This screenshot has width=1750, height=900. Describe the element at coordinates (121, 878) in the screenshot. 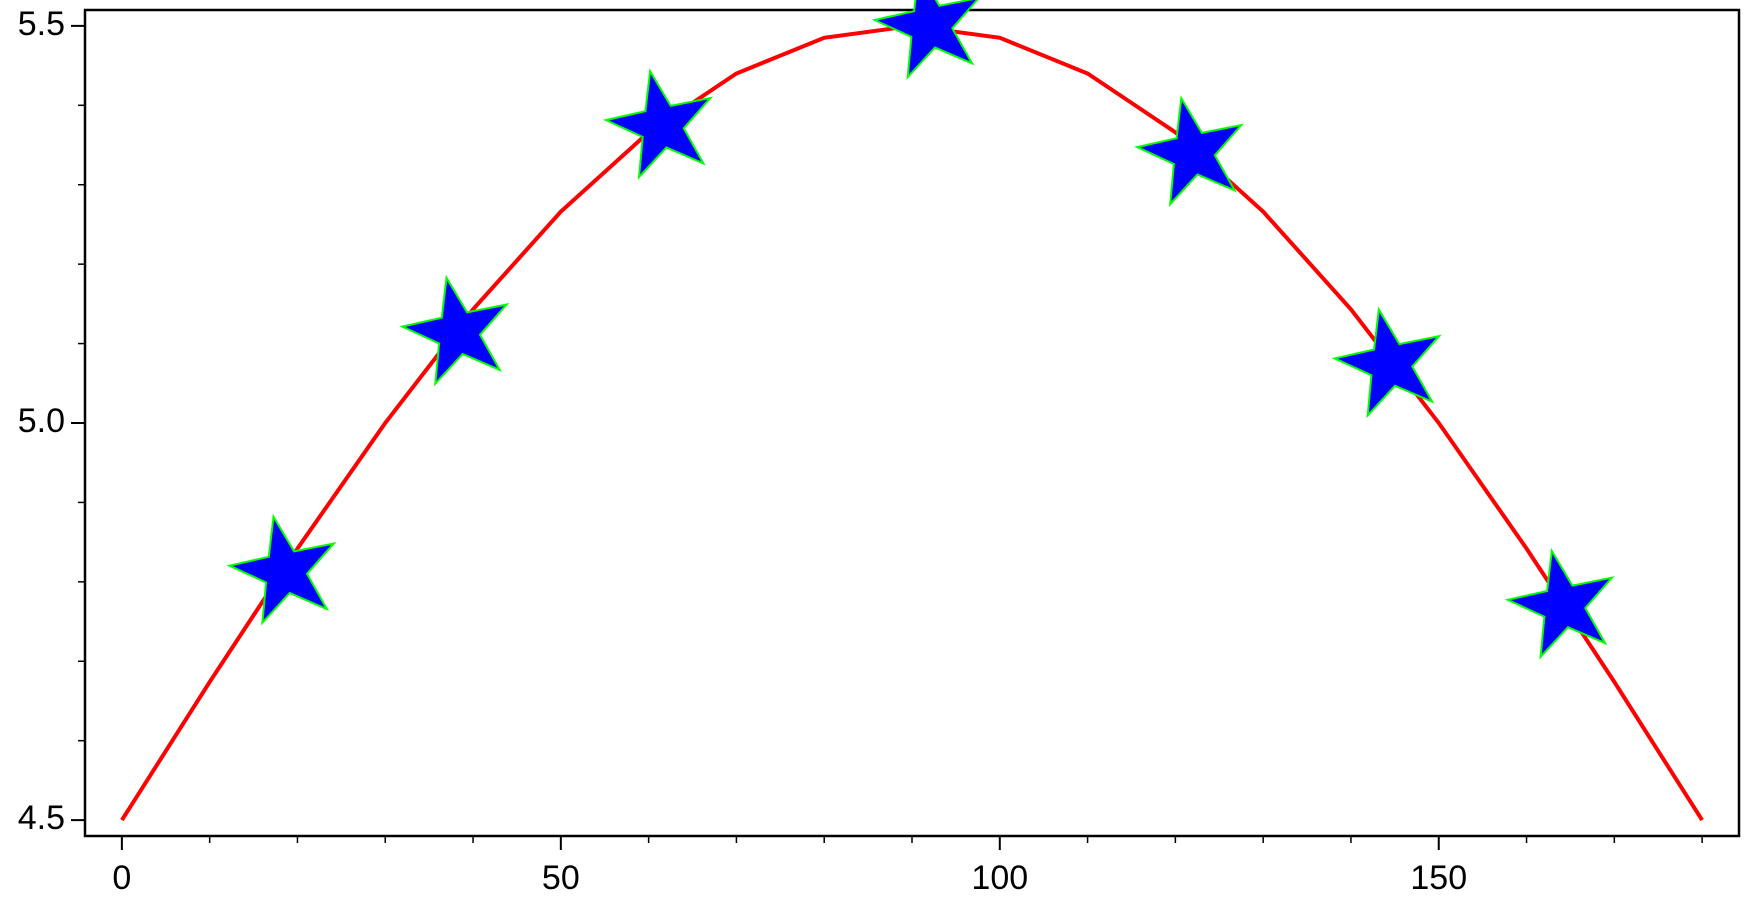

I see `x-tick-label: 0` at that location.